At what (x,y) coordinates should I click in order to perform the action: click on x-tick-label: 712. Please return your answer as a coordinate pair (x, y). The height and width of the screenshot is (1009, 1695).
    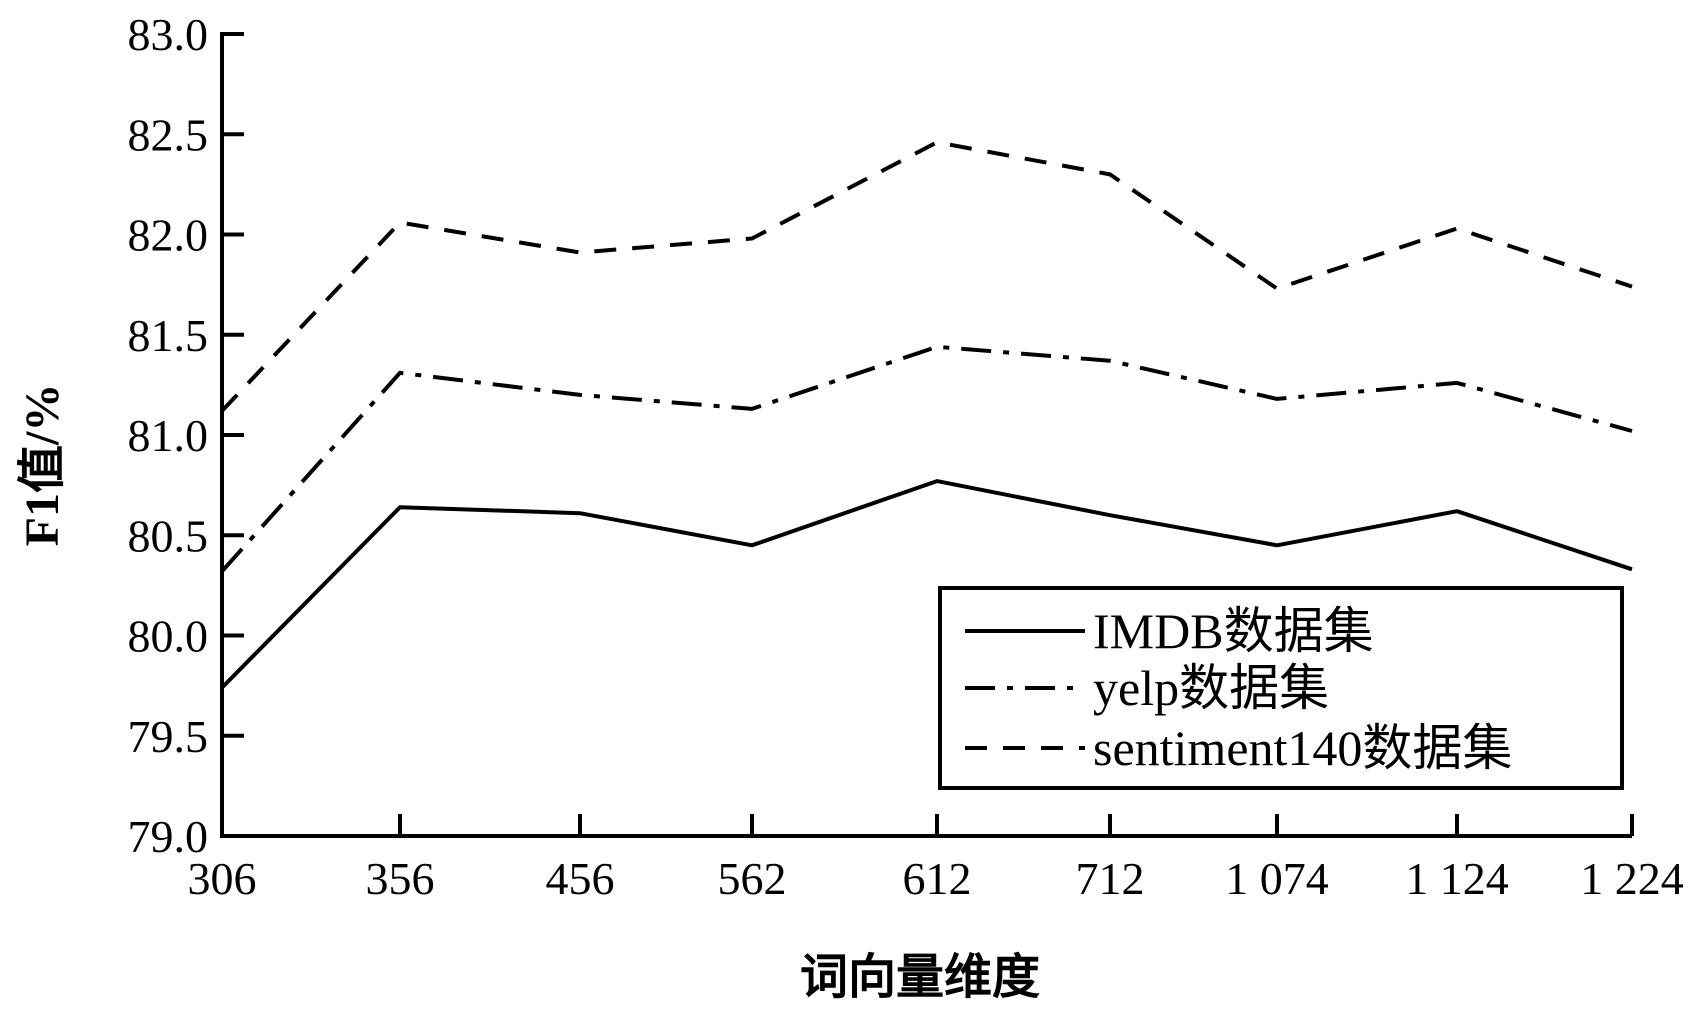
    Looking at the image, I should click on (1110, 878).